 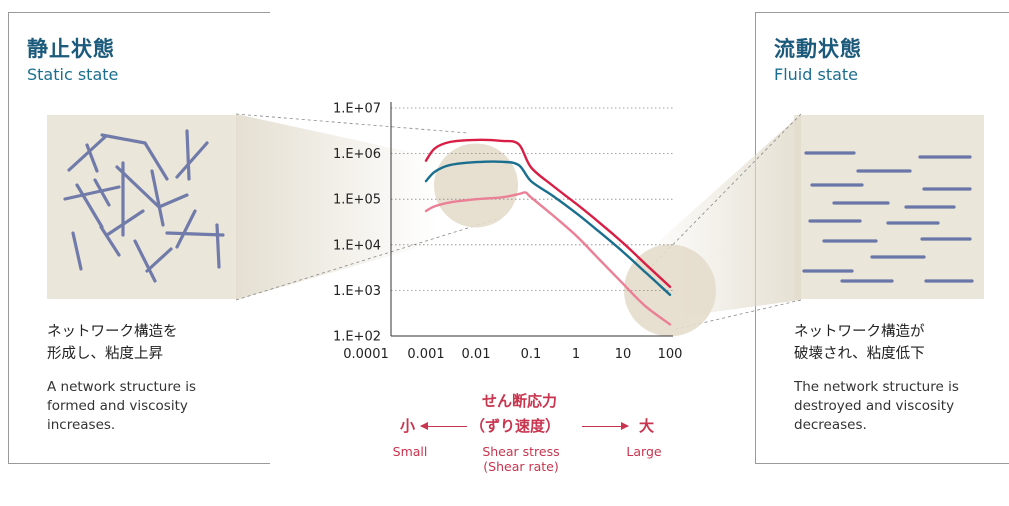 What do you see at coordinates (644, 451) in the screenshot?
I see `large-label-en: Large` at bounding box center [644, 451].